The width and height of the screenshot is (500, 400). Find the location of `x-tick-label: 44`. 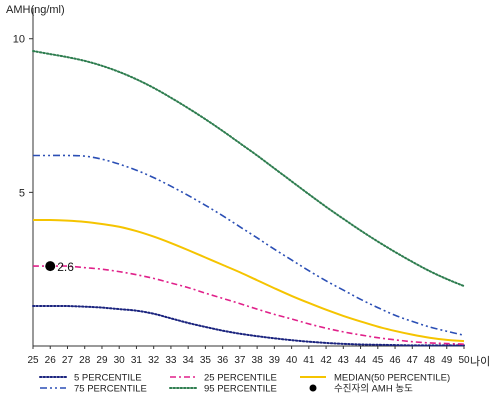

x-tick-label: 44 is located at coordinates (361, 360).